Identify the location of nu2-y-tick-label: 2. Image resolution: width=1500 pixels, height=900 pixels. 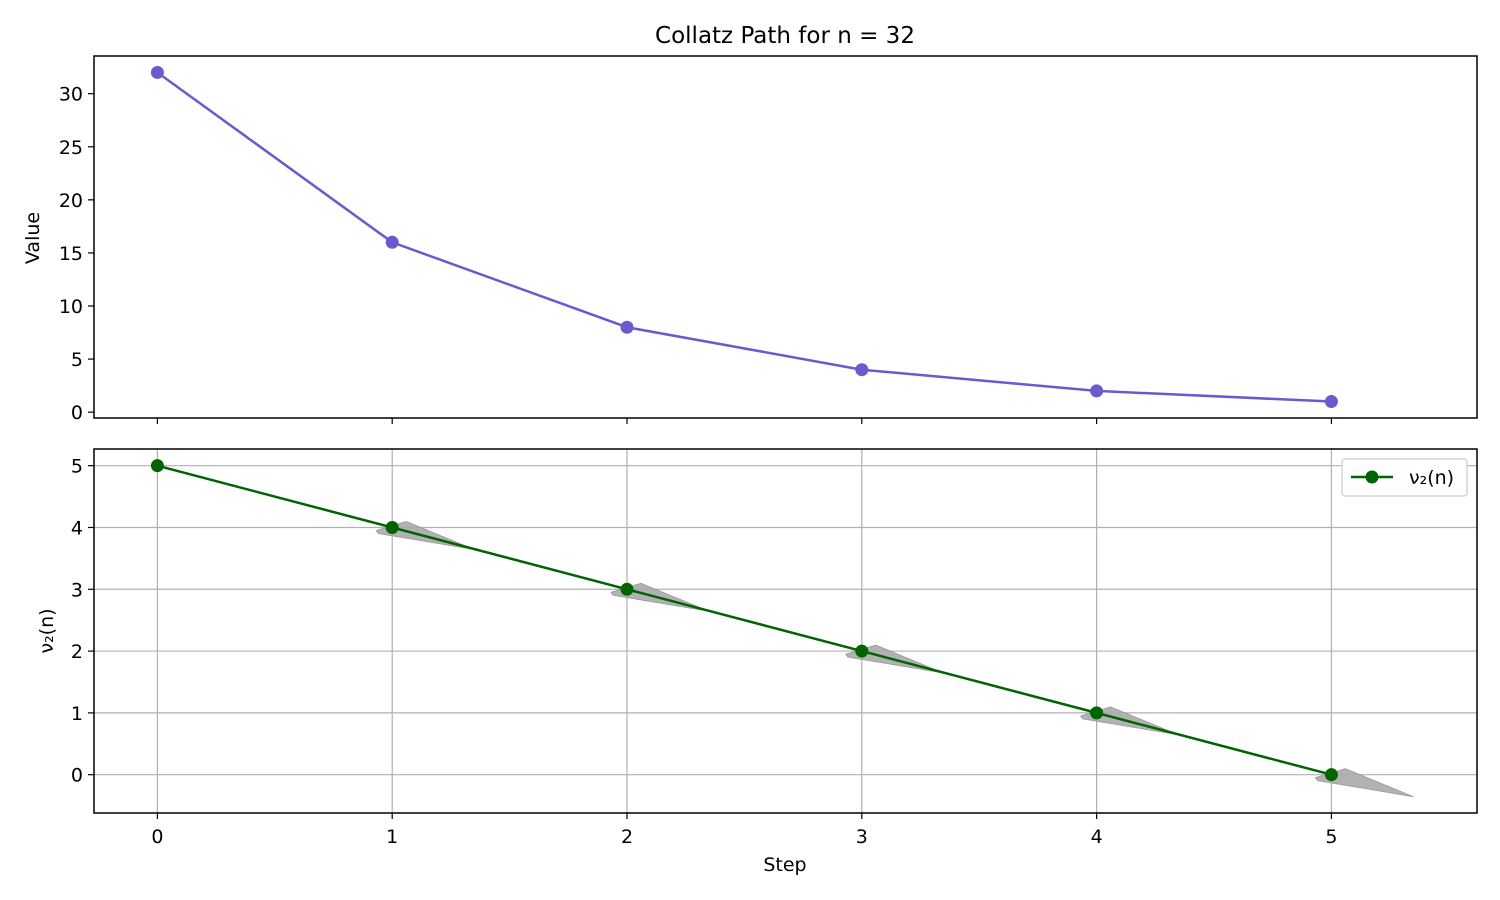
(77, 652).